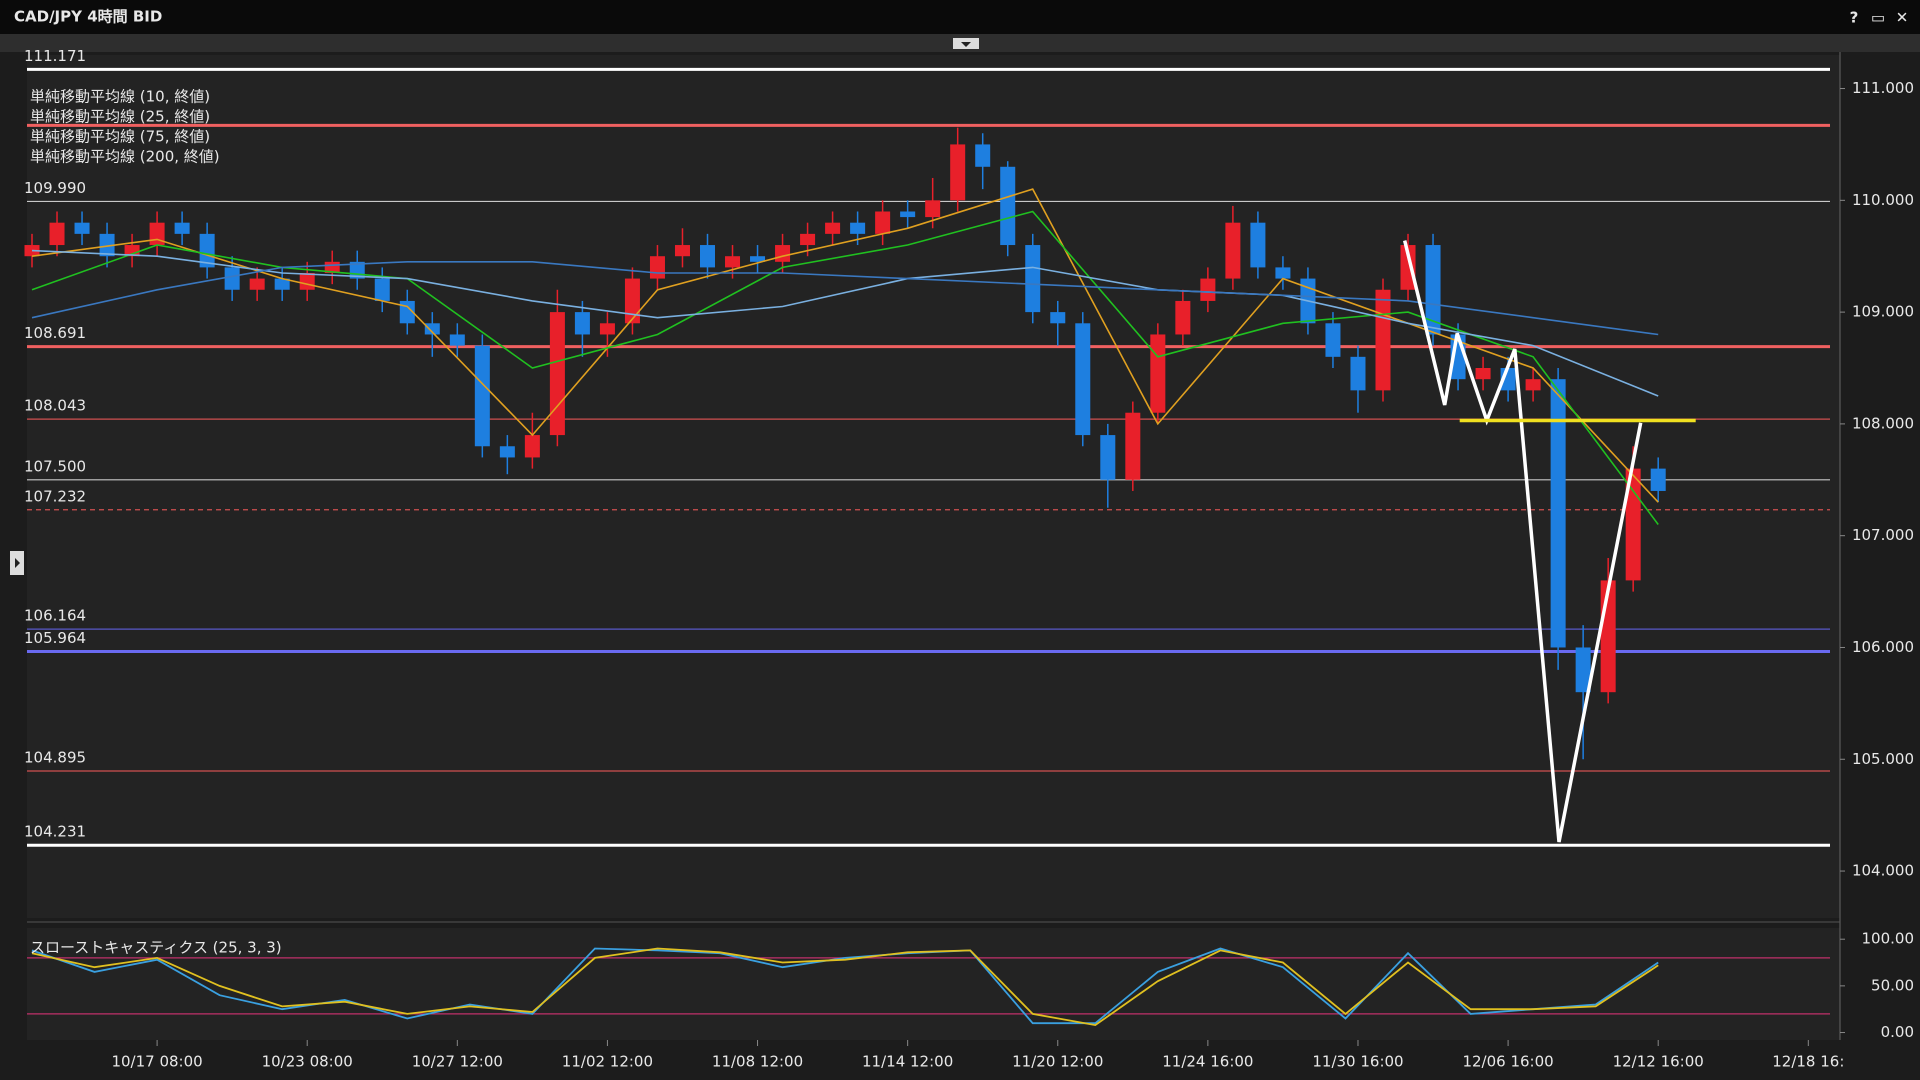 This screenshot has height=1080, width=1920. Describe the element at coordinates (156, 948) in the screenshot. I see `indicator-title: スローストキャスティクス (25, 3, 3)` at that location.